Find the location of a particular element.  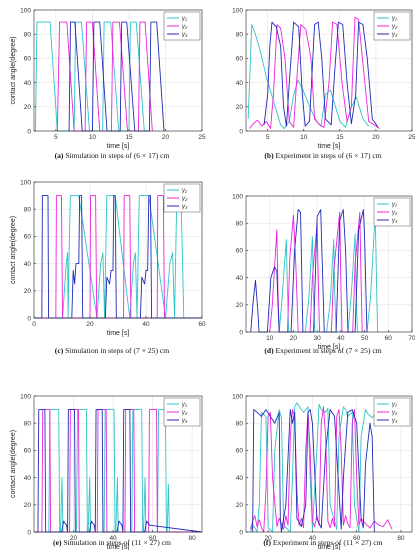

panel-caption: (b) Experiment in steps of (6 × 17) cm is located at coordinates (322, 155).